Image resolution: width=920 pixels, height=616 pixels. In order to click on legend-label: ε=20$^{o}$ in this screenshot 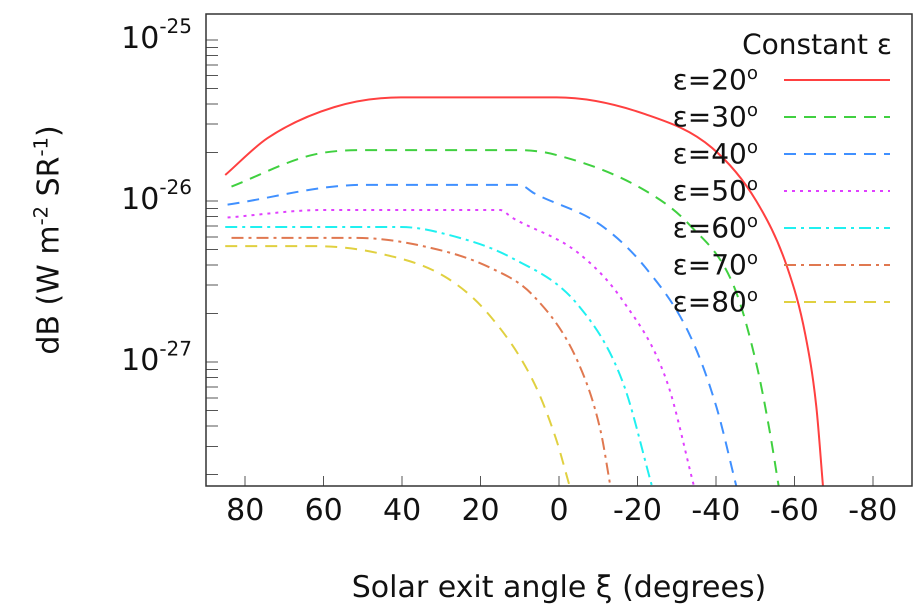, I will do `click(715, 79)`.